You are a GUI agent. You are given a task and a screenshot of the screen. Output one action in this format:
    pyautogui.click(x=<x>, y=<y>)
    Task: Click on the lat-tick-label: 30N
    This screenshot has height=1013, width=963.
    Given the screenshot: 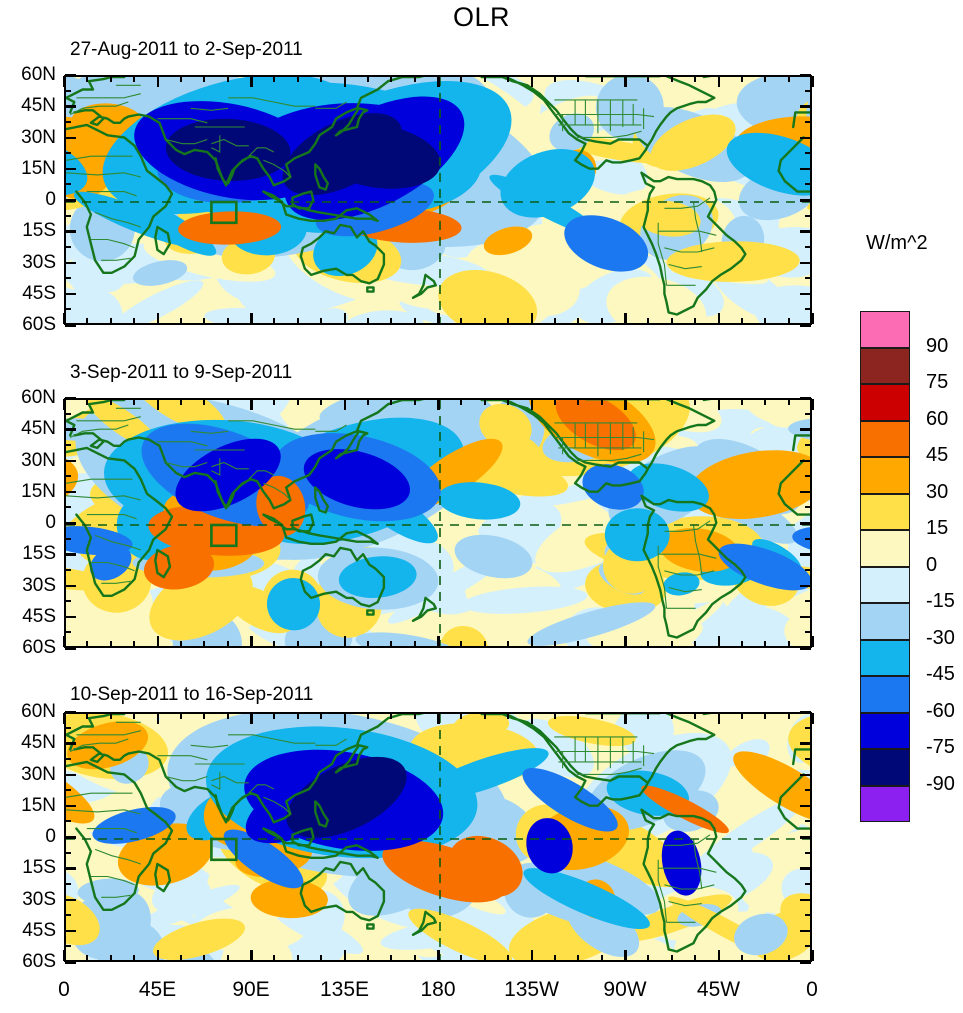 What is the action you would take?
    pyautogui.click(x=38, y=774)
    